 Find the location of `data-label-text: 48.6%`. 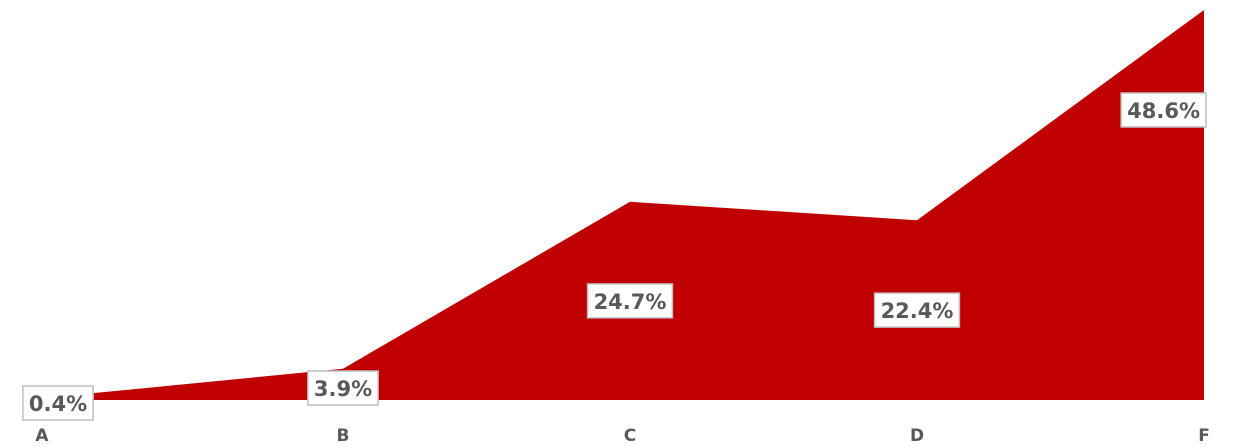

data-label-text: 48.6% is located at coordinates (1163, 111).